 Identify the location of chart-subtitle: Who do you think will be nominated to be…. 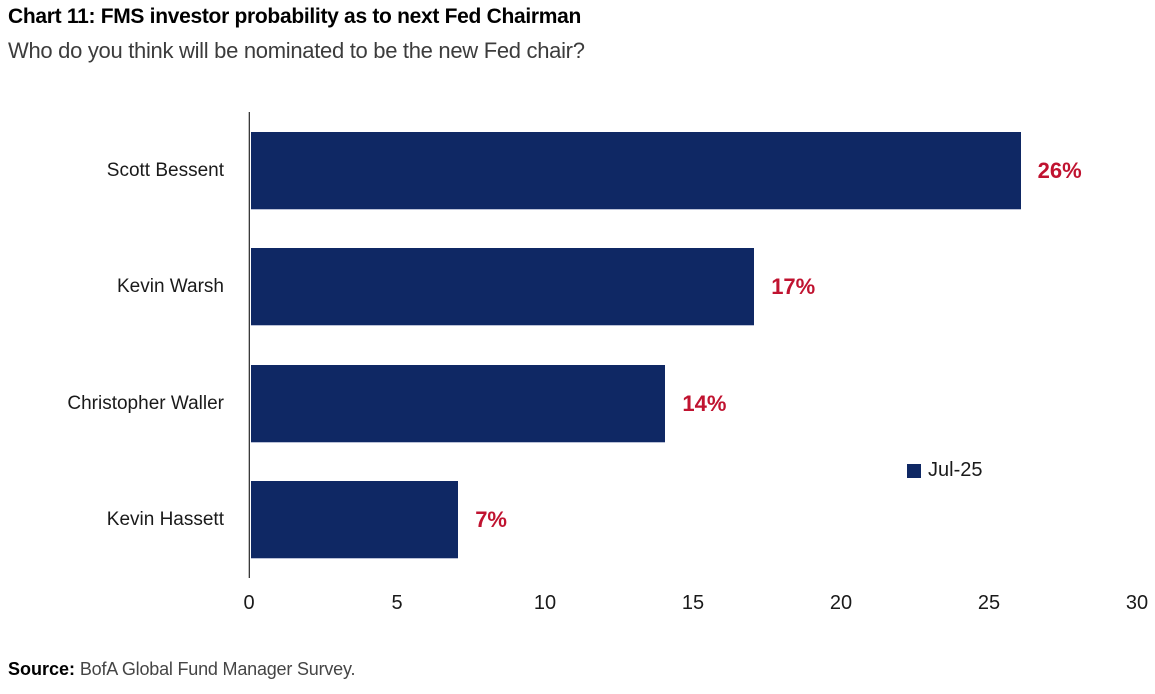
(296, 50).